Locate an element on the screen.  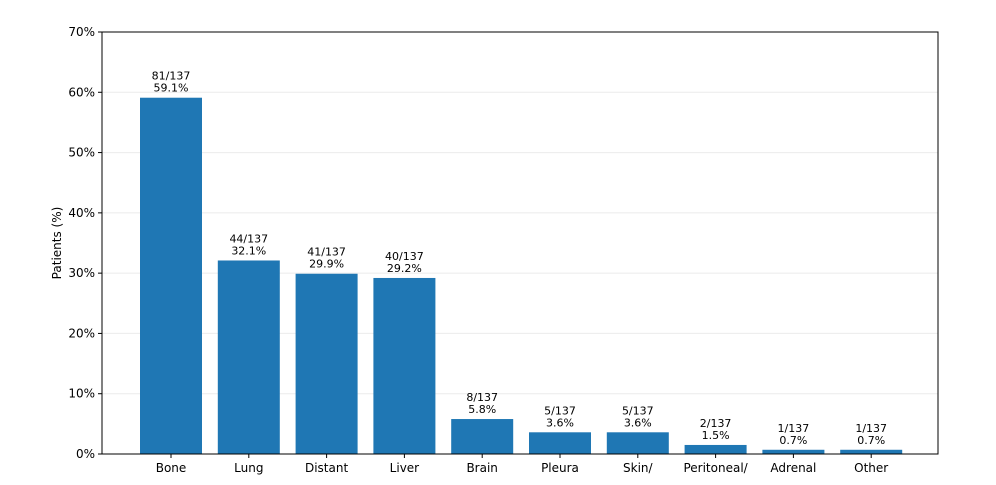
bar-count-label: 44/137 is located at coordinates (248, 238).